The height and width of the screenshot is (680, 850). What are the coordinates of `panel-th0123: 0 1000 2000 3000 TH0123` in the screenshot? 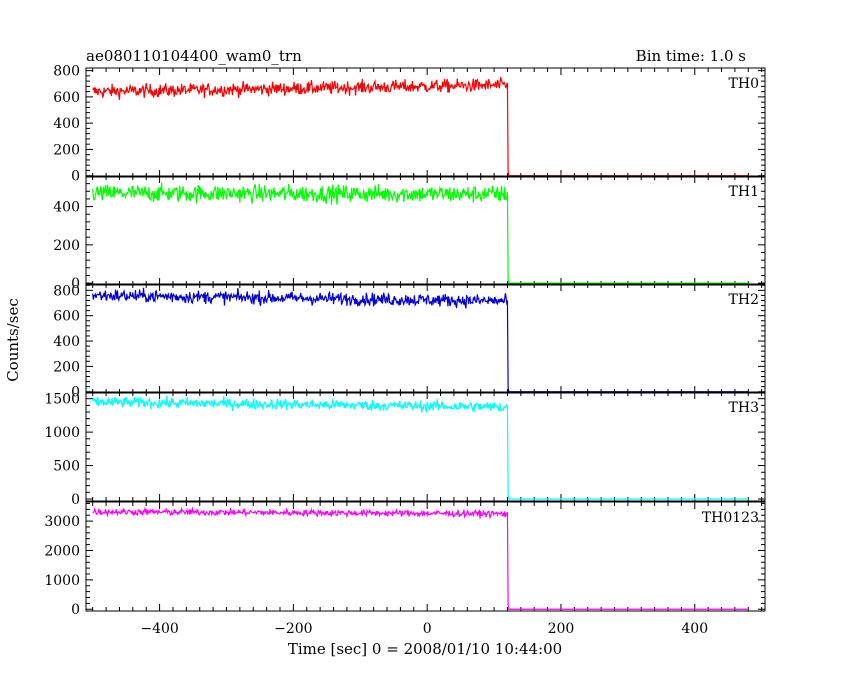 It's located at (405, 559).